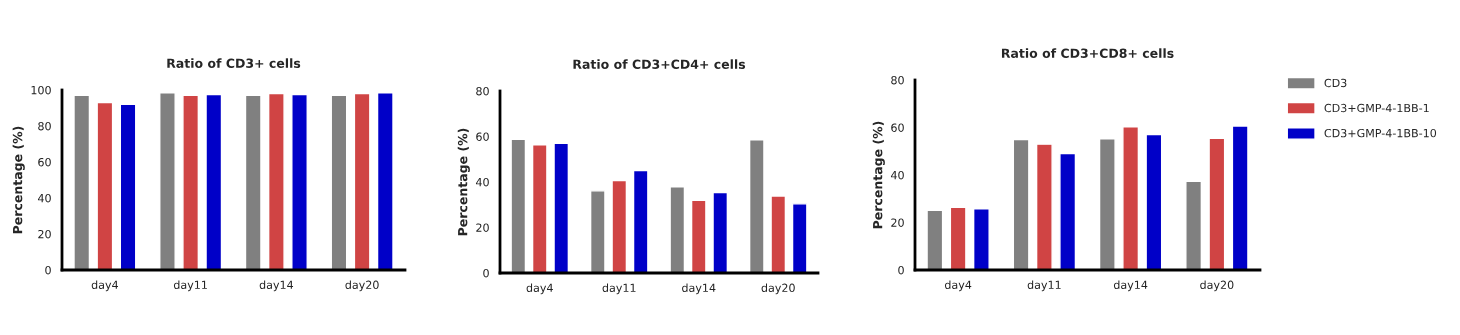 The width and height of the screenshot is (1460, 335). I want to click on chart-title: Ratio of CD3+ cells, so click(234, 63).